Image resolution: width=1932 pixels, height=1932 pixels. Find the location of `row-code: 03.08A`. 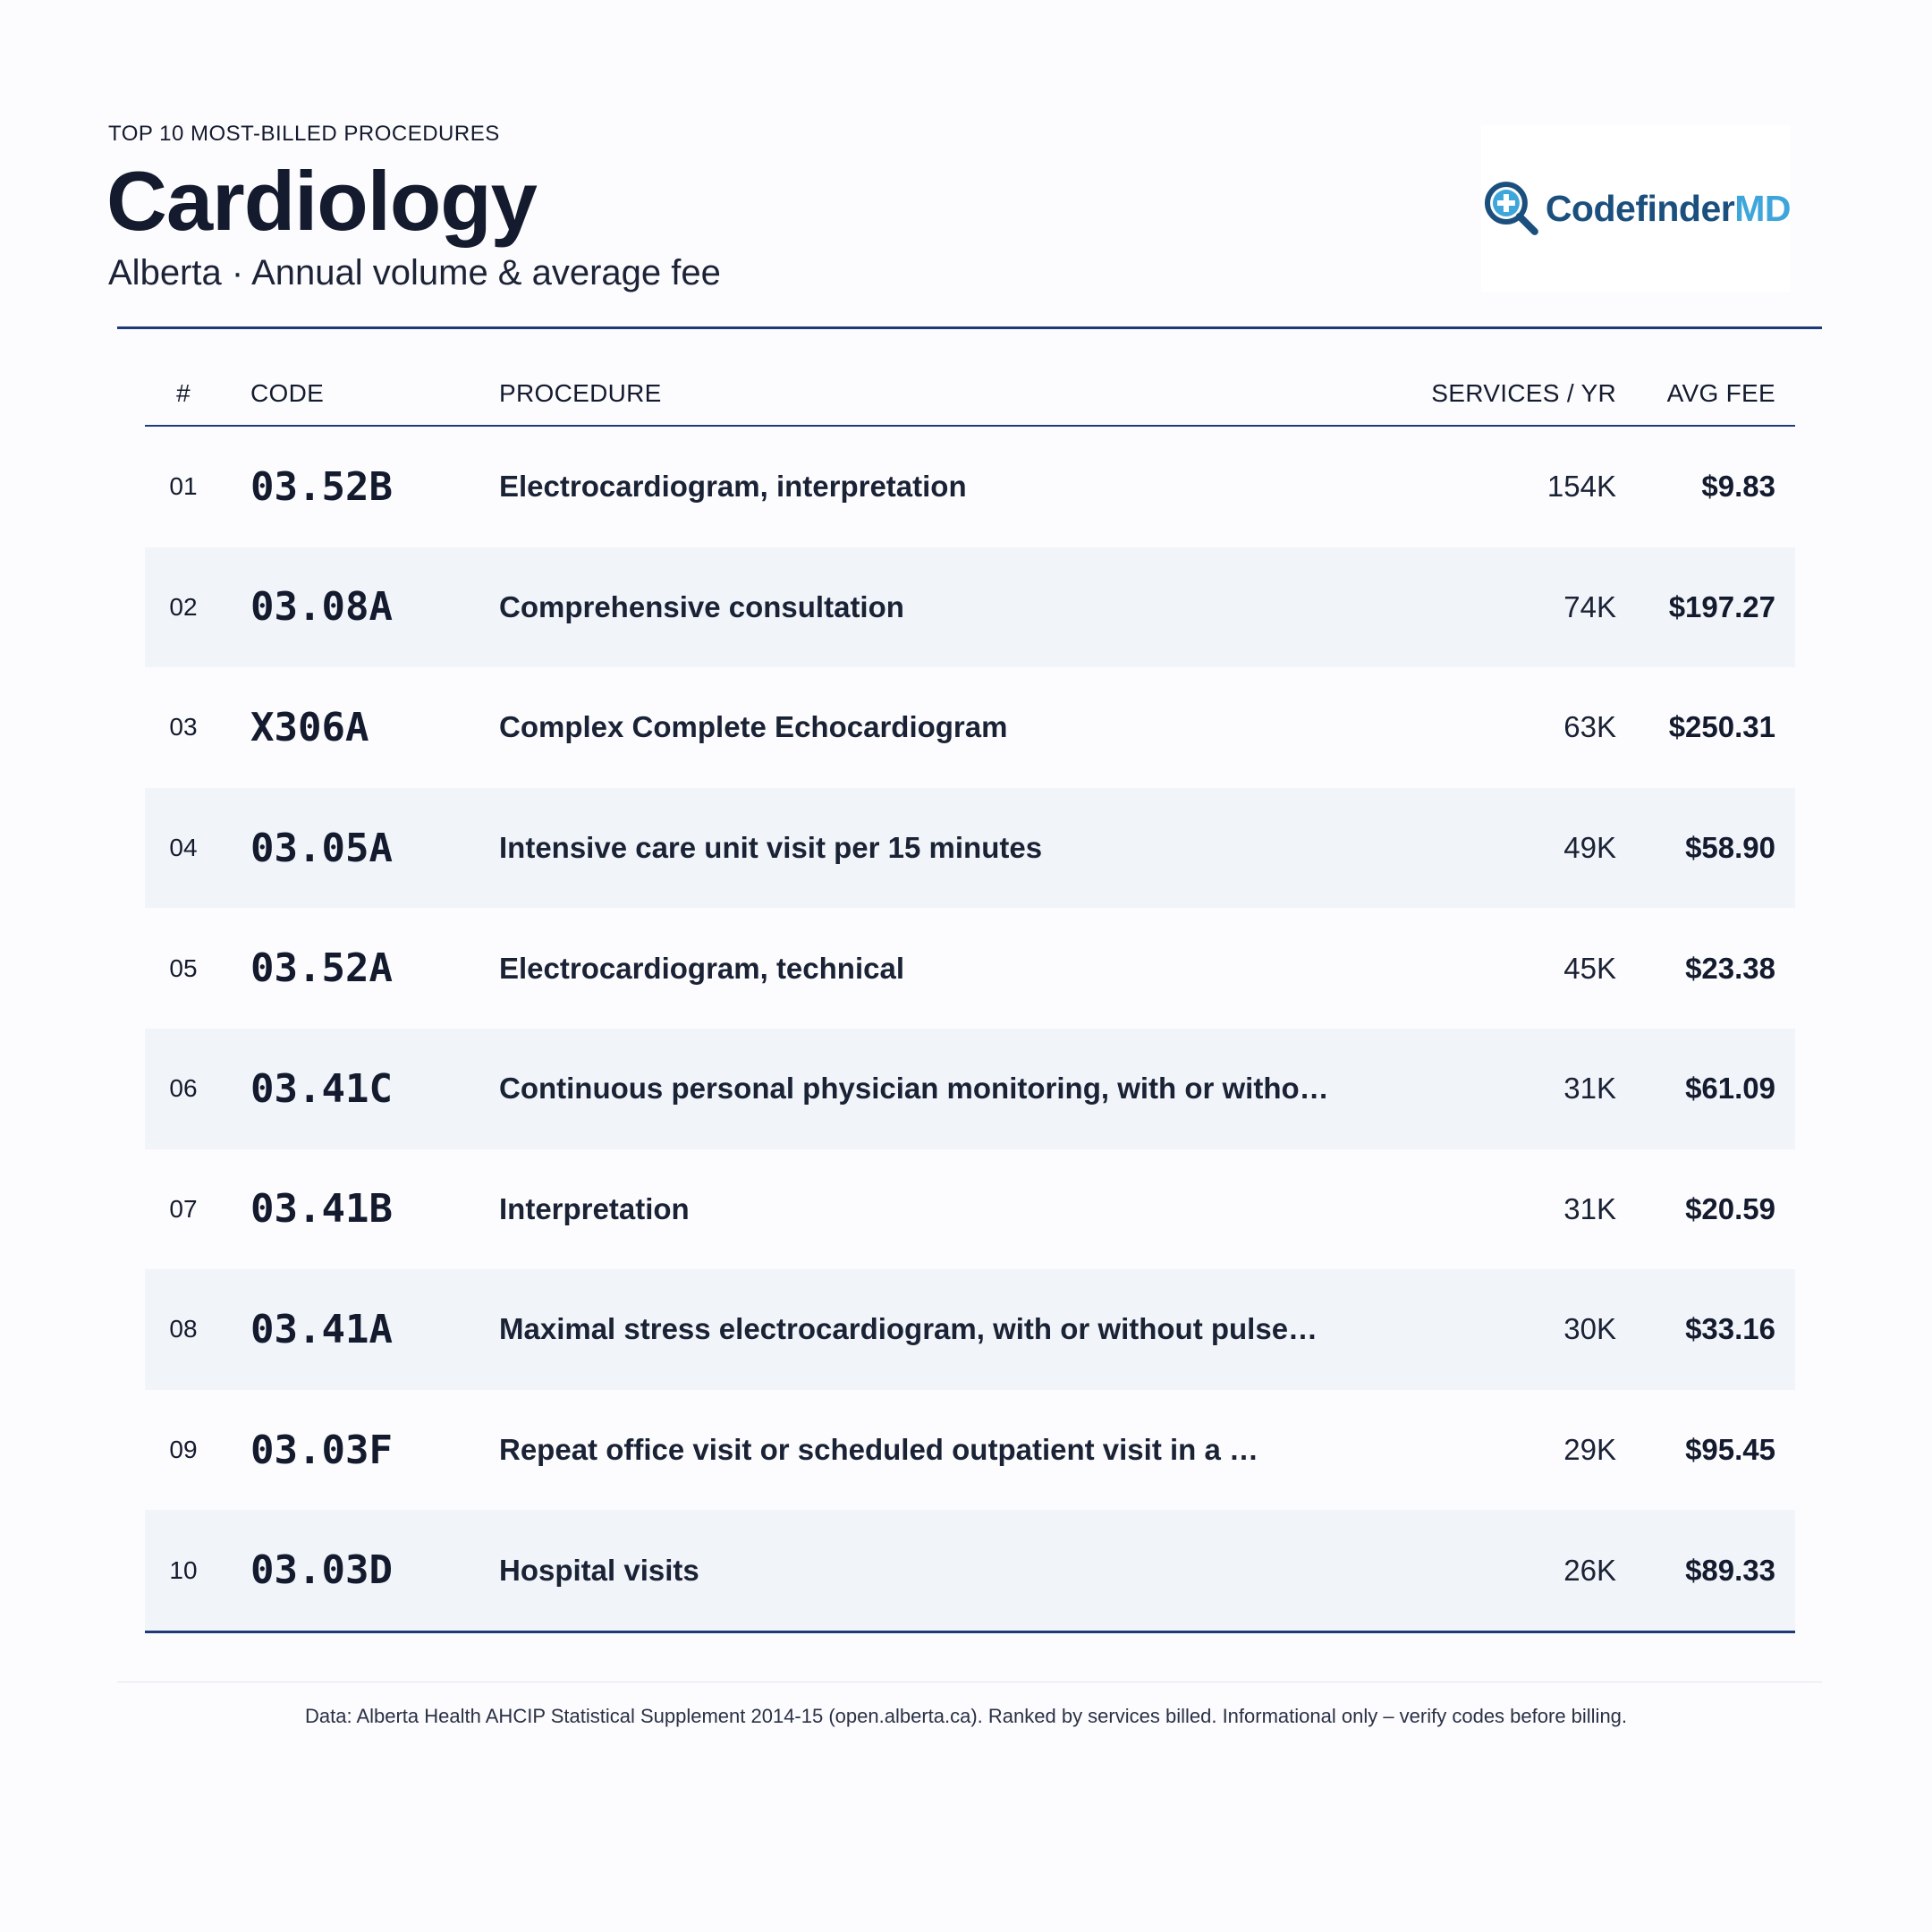

row-code: 03.08A is located at coordinates (321, 607).